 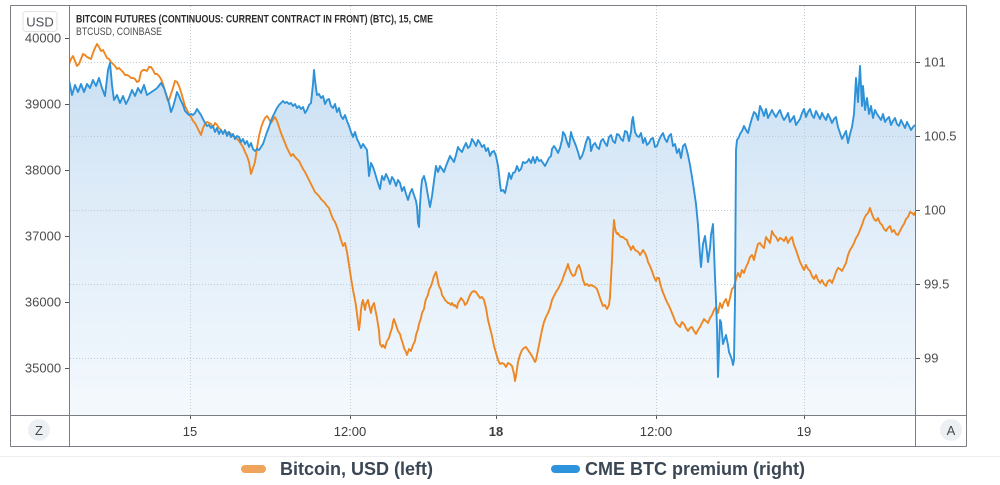 I want to click on svg-text: 15, so click(x=190, y=431).